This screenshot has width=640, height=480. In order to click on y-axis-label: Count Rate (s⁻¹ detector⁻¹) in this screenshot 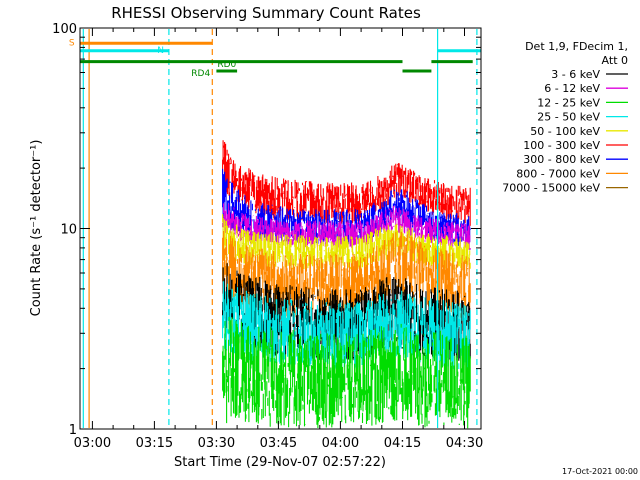, I will do `click(36, 228)`.